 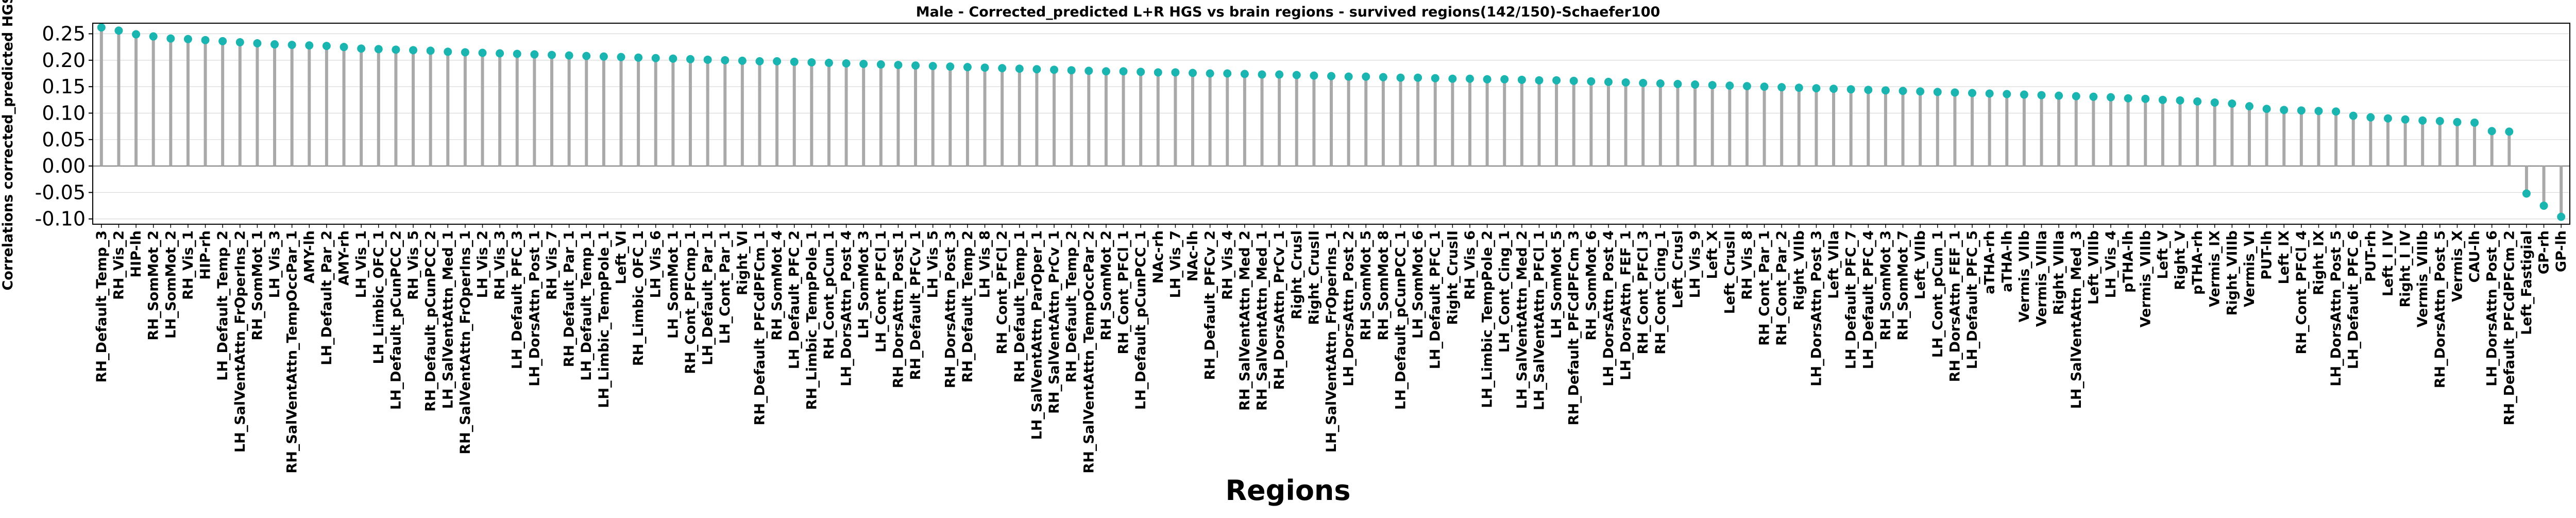 What do you see at coordinates (1158, 256) in the screenshot?
I see `x-tick-label: NAc-rh` at bounding box center [1158, 256].